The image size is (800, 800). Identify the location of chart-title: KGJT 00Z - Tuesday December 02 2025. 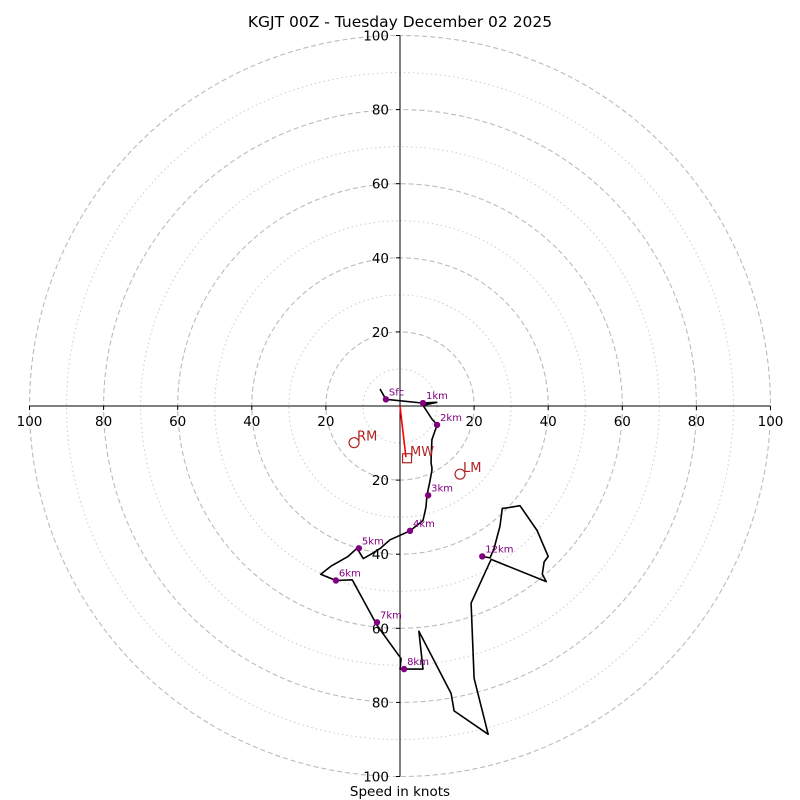
(400, 22).